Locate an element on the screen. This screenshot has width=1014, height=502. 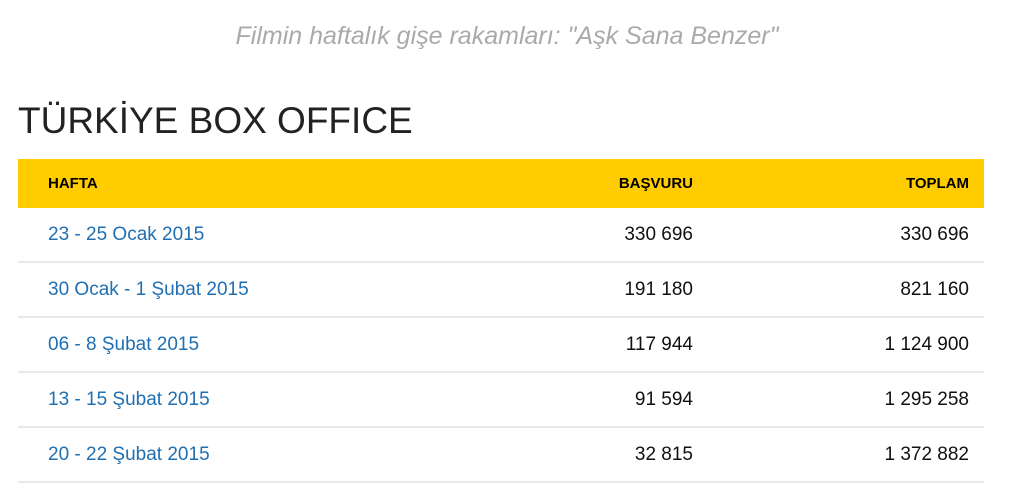
header-hafta: HAFTA is located at coordinates (205, 183).